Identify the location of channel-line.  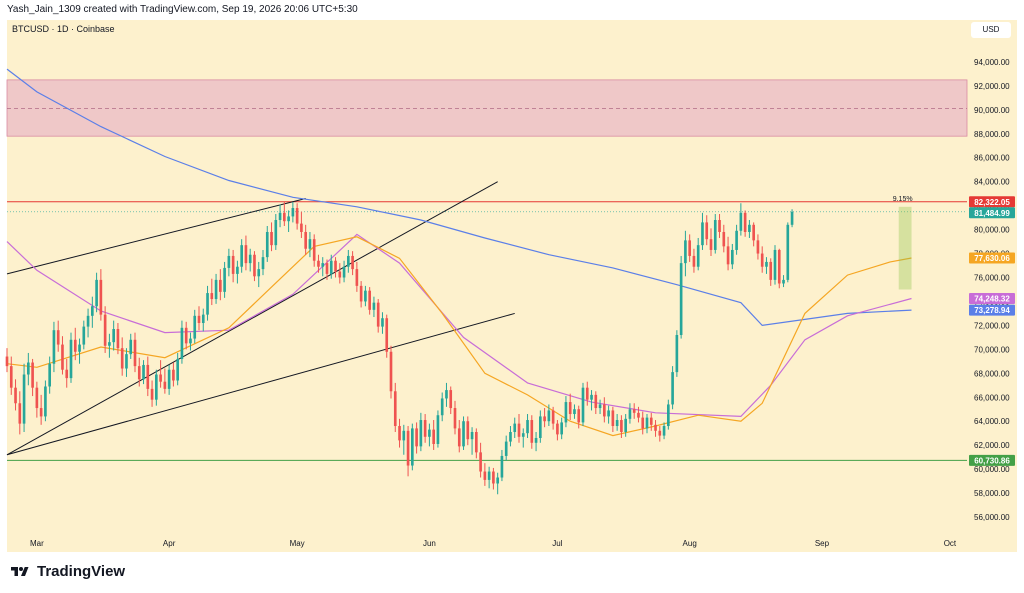
(156, 236).